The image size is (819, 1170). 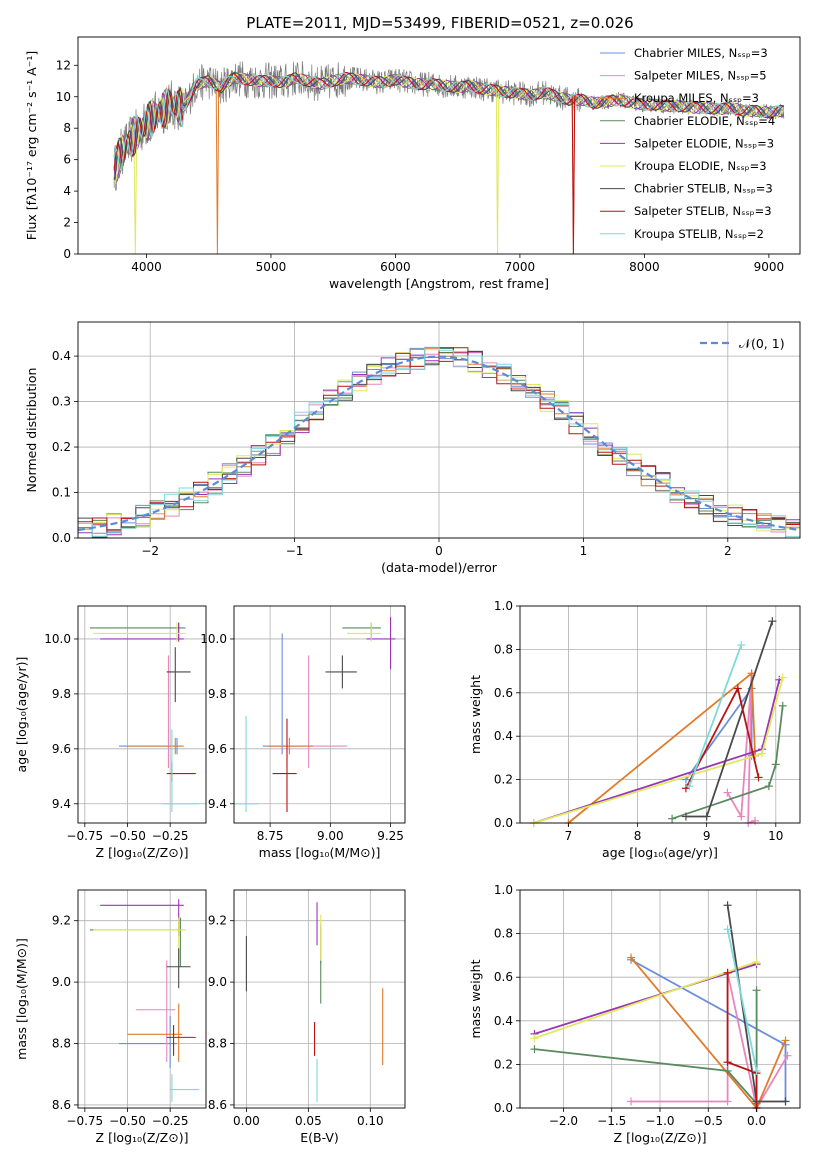 I want to click on y-tick-label: 10.0, so click(x=213, y=639).